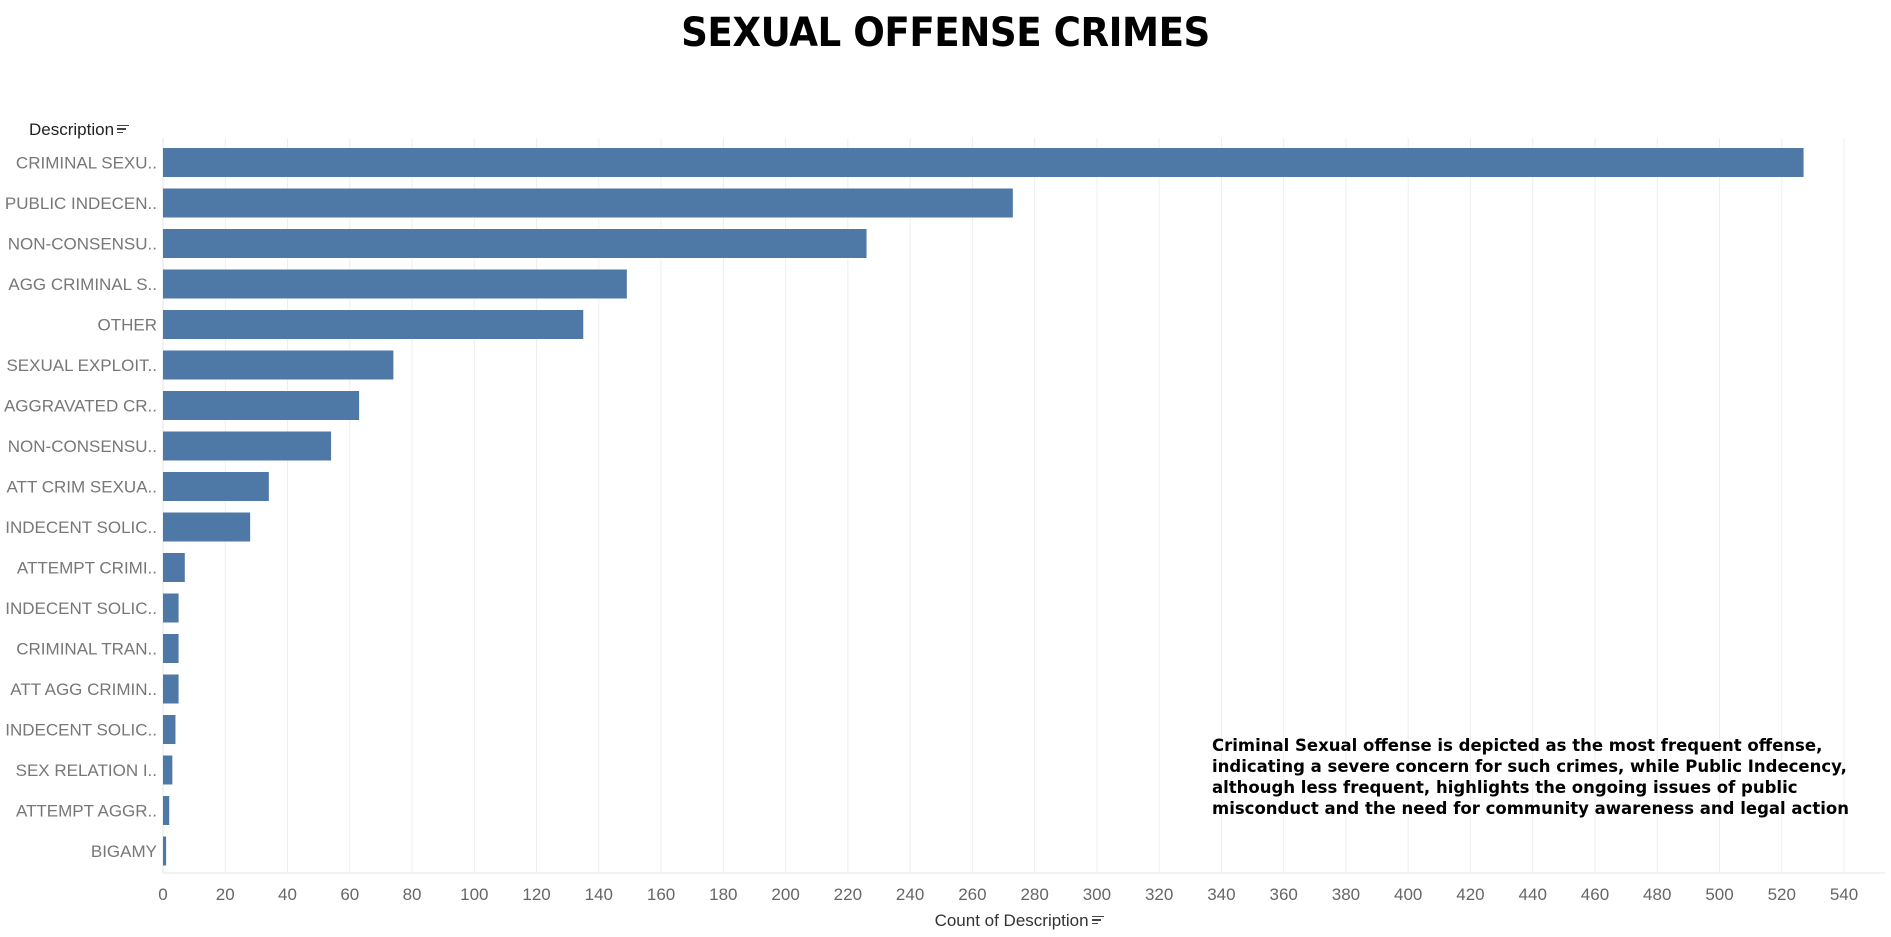 The height and width of the screenshot is (937, 1891). I want to click on category-label: SEX RELATION I.., so click(86, 770).